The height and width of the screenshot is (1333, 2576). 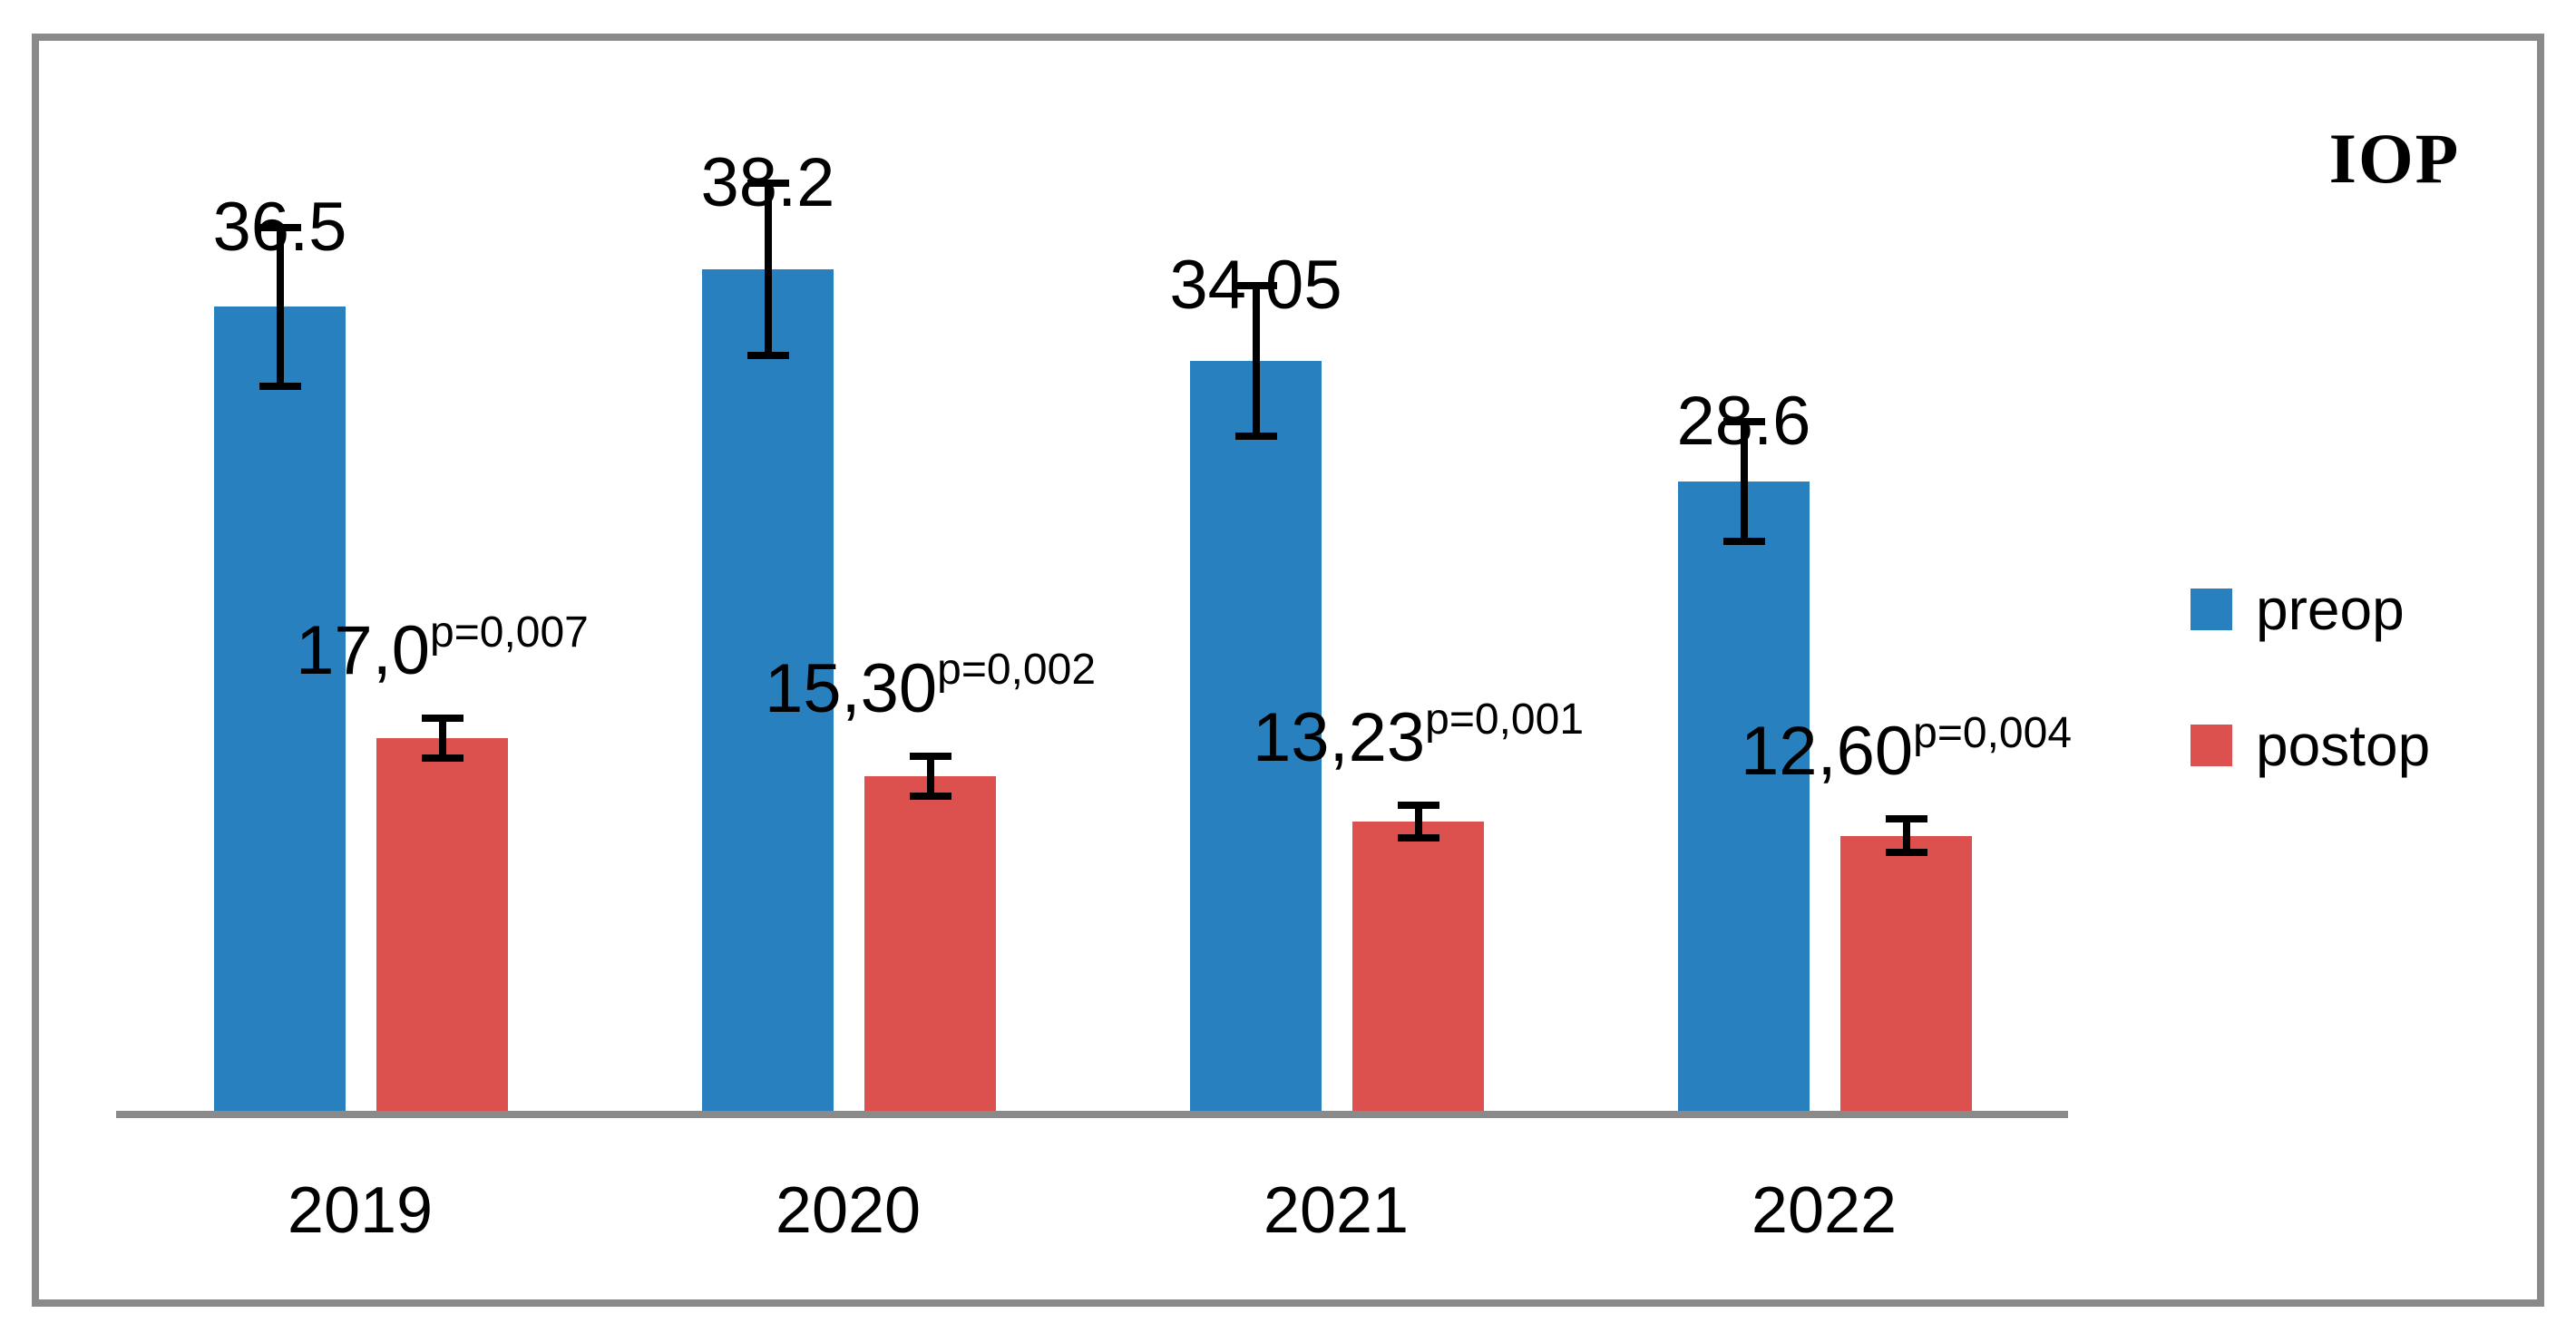 What do you see at coordinates (2343, 746) in the screenshot?
I see `legend-label-postop: postop` at bounding box center [2343, 746].